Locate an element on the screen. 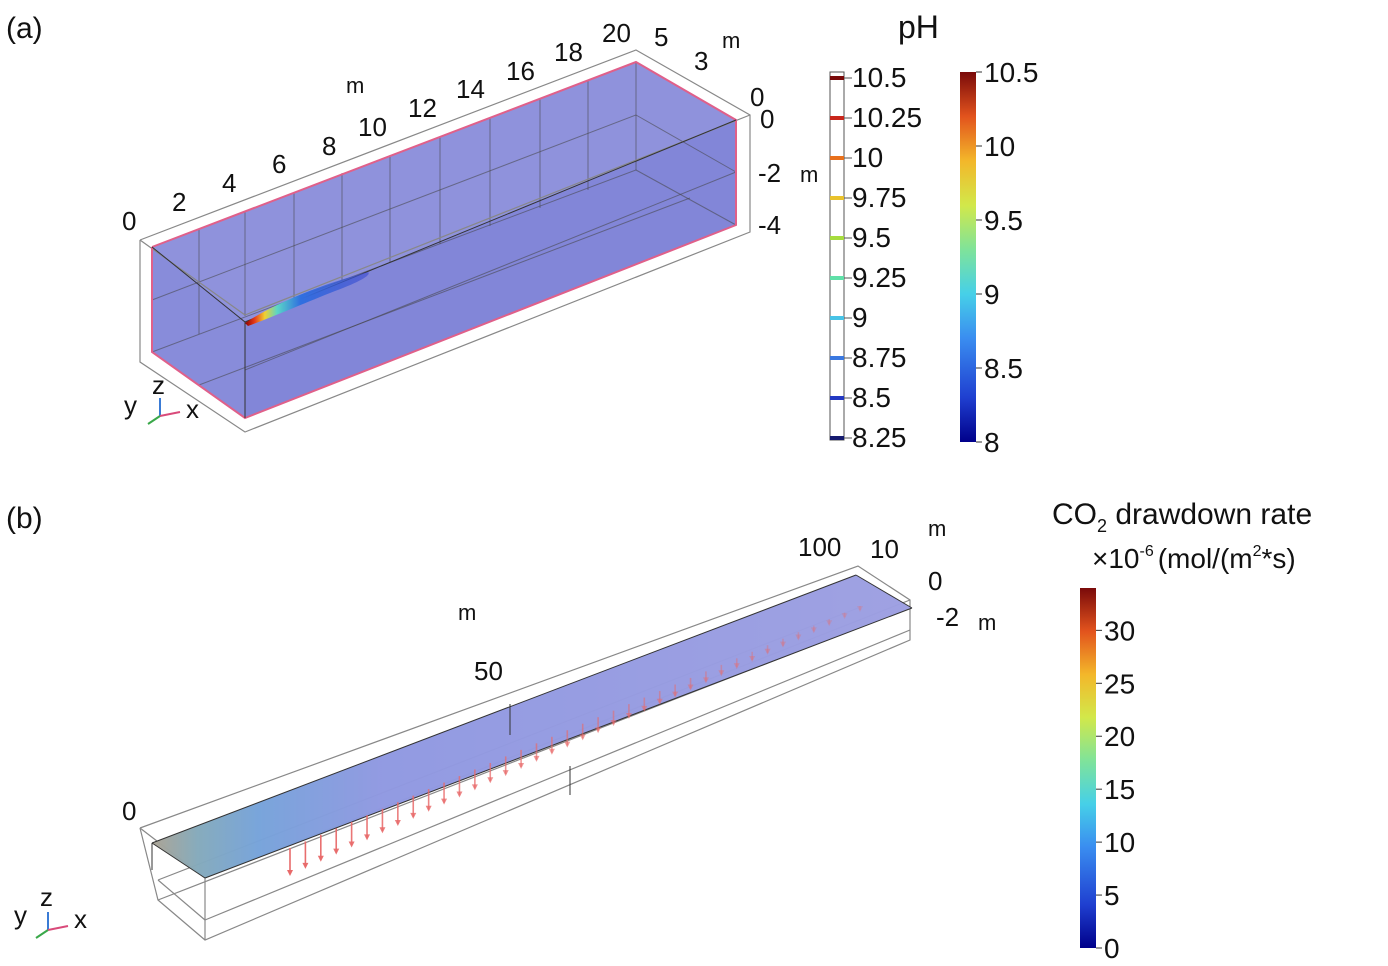 The height and width of the screenshot is (966, 1388). panel-b-z-ticks: -2 m is located at coordinates (966, 618).